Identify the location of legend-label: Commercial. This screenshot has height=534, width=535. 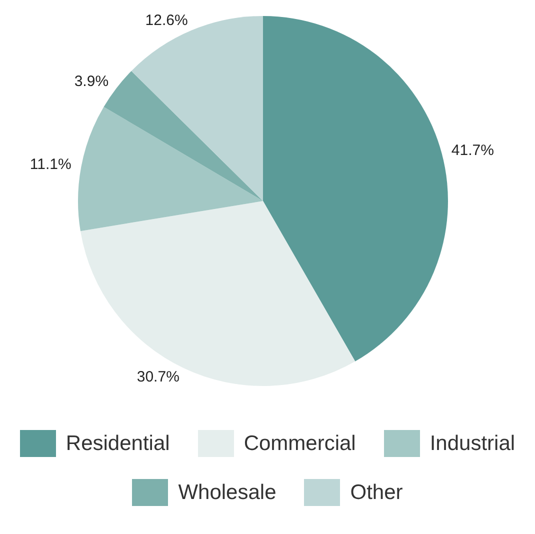
(300, 444).